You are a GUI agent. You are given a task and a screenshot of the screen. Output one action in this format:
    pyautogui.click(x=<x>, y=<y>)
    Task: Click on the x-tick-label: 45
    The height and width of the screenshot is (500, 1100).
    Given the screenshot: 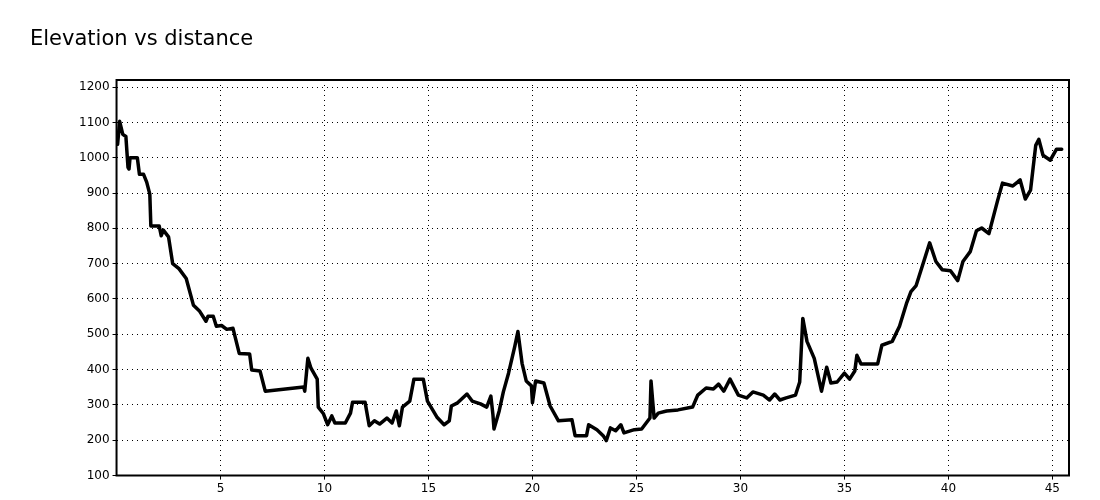 What is the action you would take?
    pyautogui.click(x=1052, y=487)
    